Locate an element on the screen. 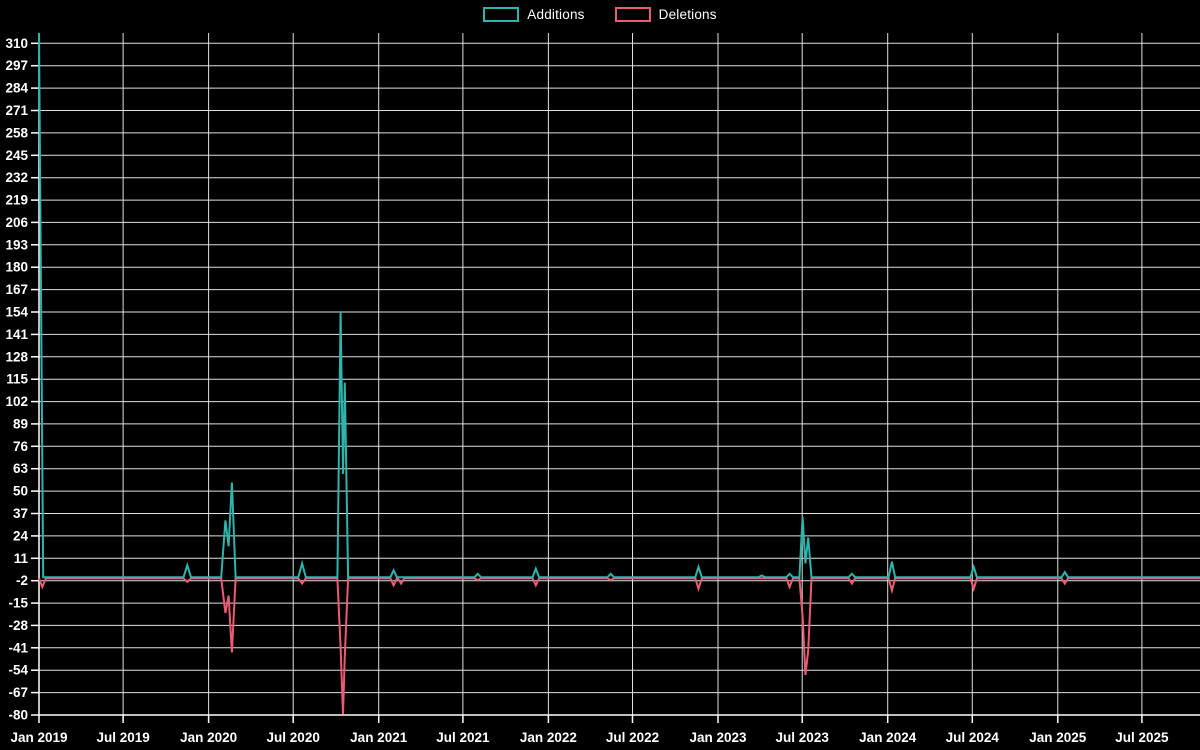  svg-text: 102 is located at coordinates (16, 401).